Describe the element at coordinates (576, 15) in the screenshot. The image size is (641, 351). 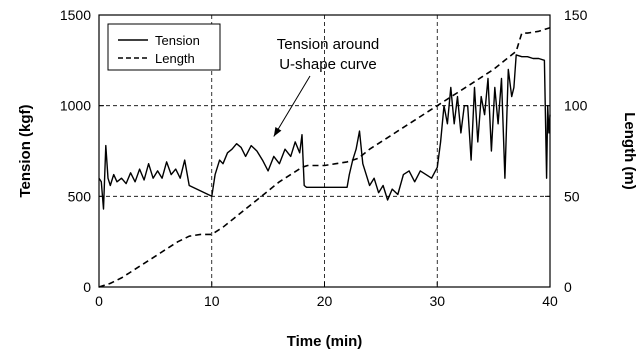
I see `y-tick-label-right: 150` at that location.